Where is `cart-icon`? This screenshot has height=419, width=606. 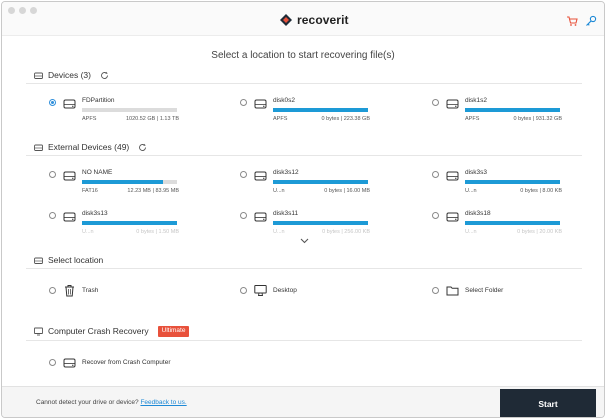 cart-icon is located at coordinates (572, 21).